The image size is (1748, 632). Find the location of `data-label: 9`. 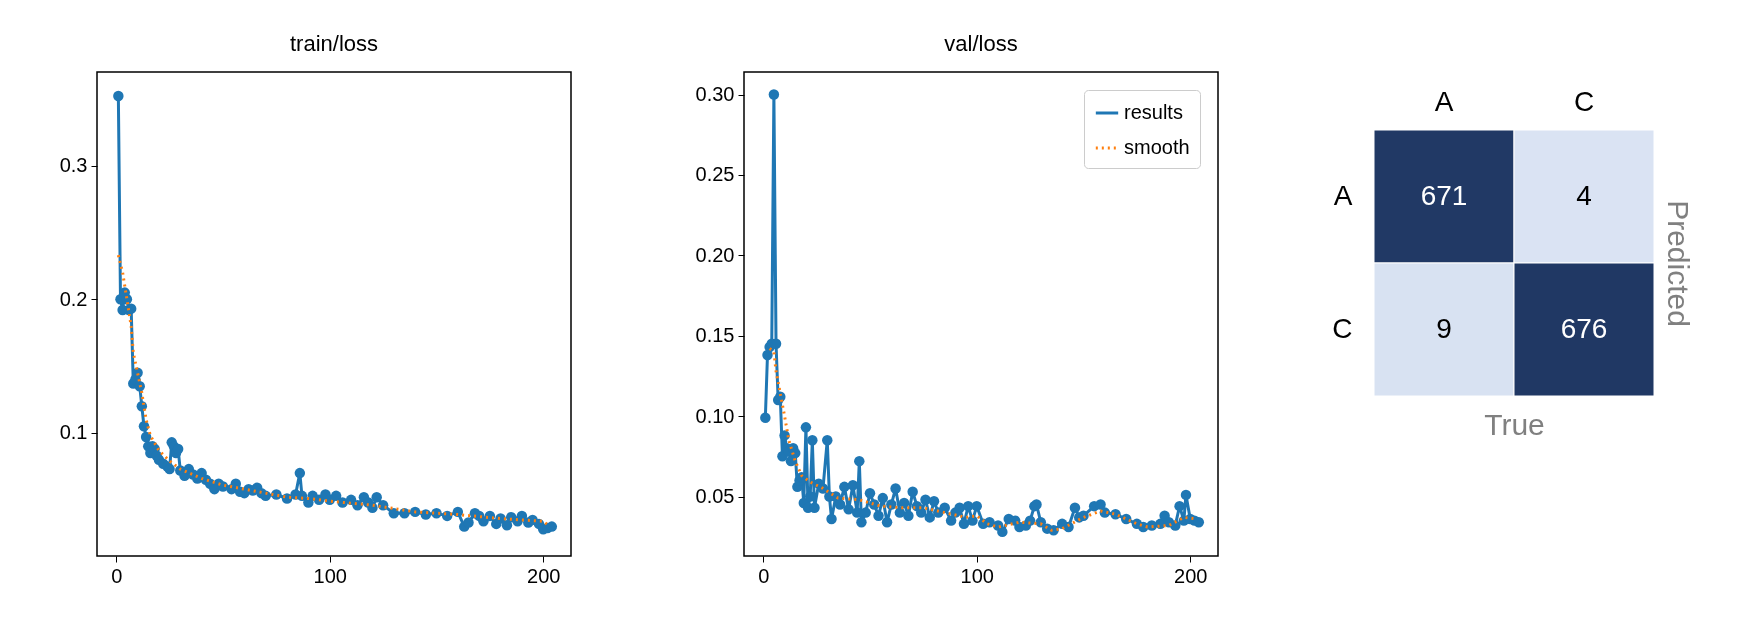

data-label: 9 is located at coordinates (1444, 328).